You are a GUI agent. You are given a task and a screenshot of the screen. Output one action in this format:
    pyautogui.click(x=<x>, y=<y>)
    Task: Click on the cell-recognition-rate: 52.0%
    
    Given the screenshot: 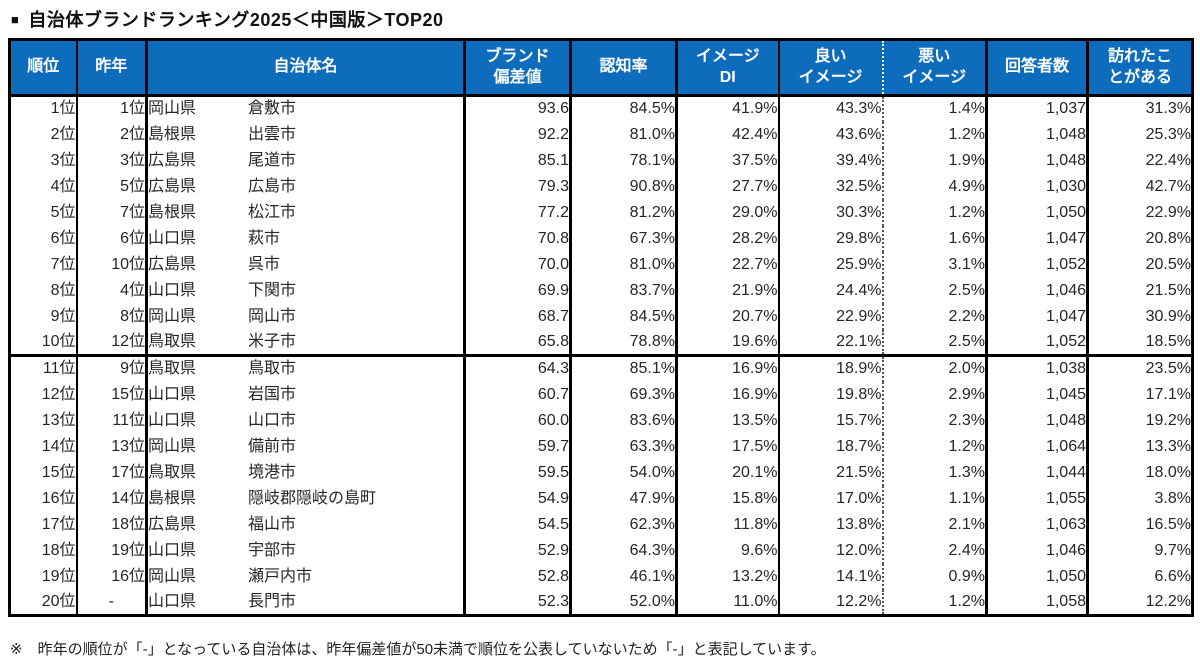 What is the action you would take?
    pyautogui.click(x=624, y=602)
    